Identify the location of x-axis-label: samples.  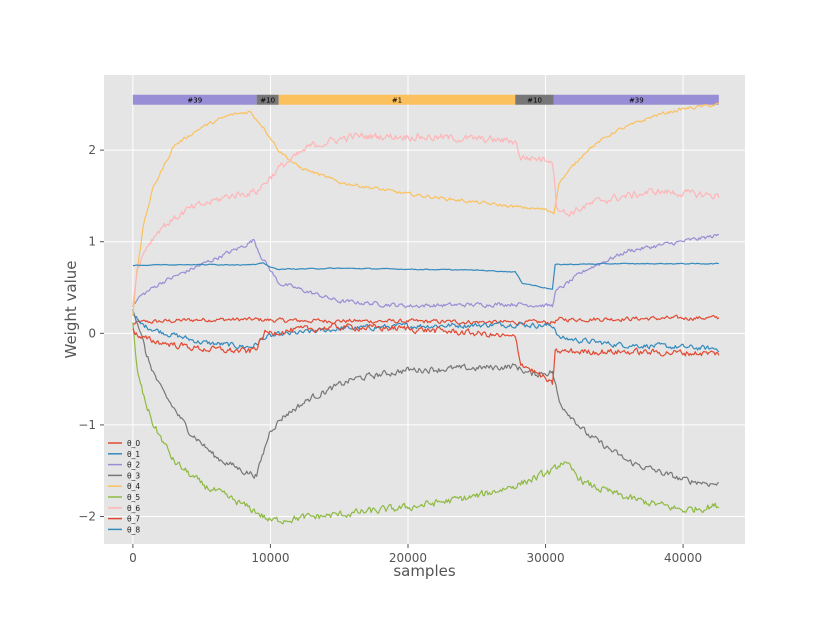
(424, 571).